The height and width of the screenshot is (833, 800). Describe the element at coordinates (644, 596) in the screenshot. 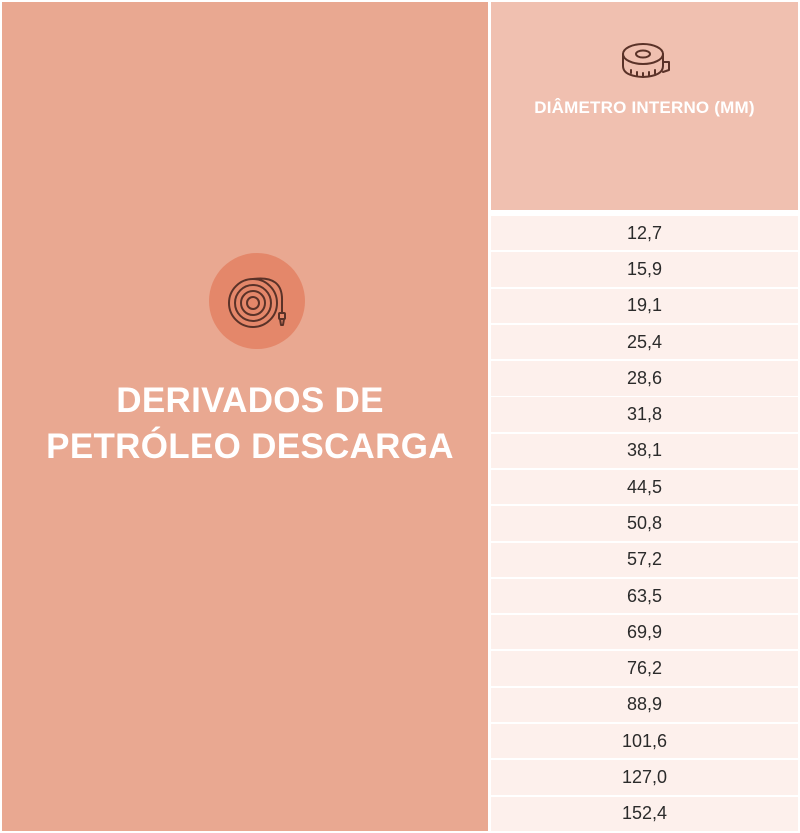

I see `diameter-row: 63,5` at that location.